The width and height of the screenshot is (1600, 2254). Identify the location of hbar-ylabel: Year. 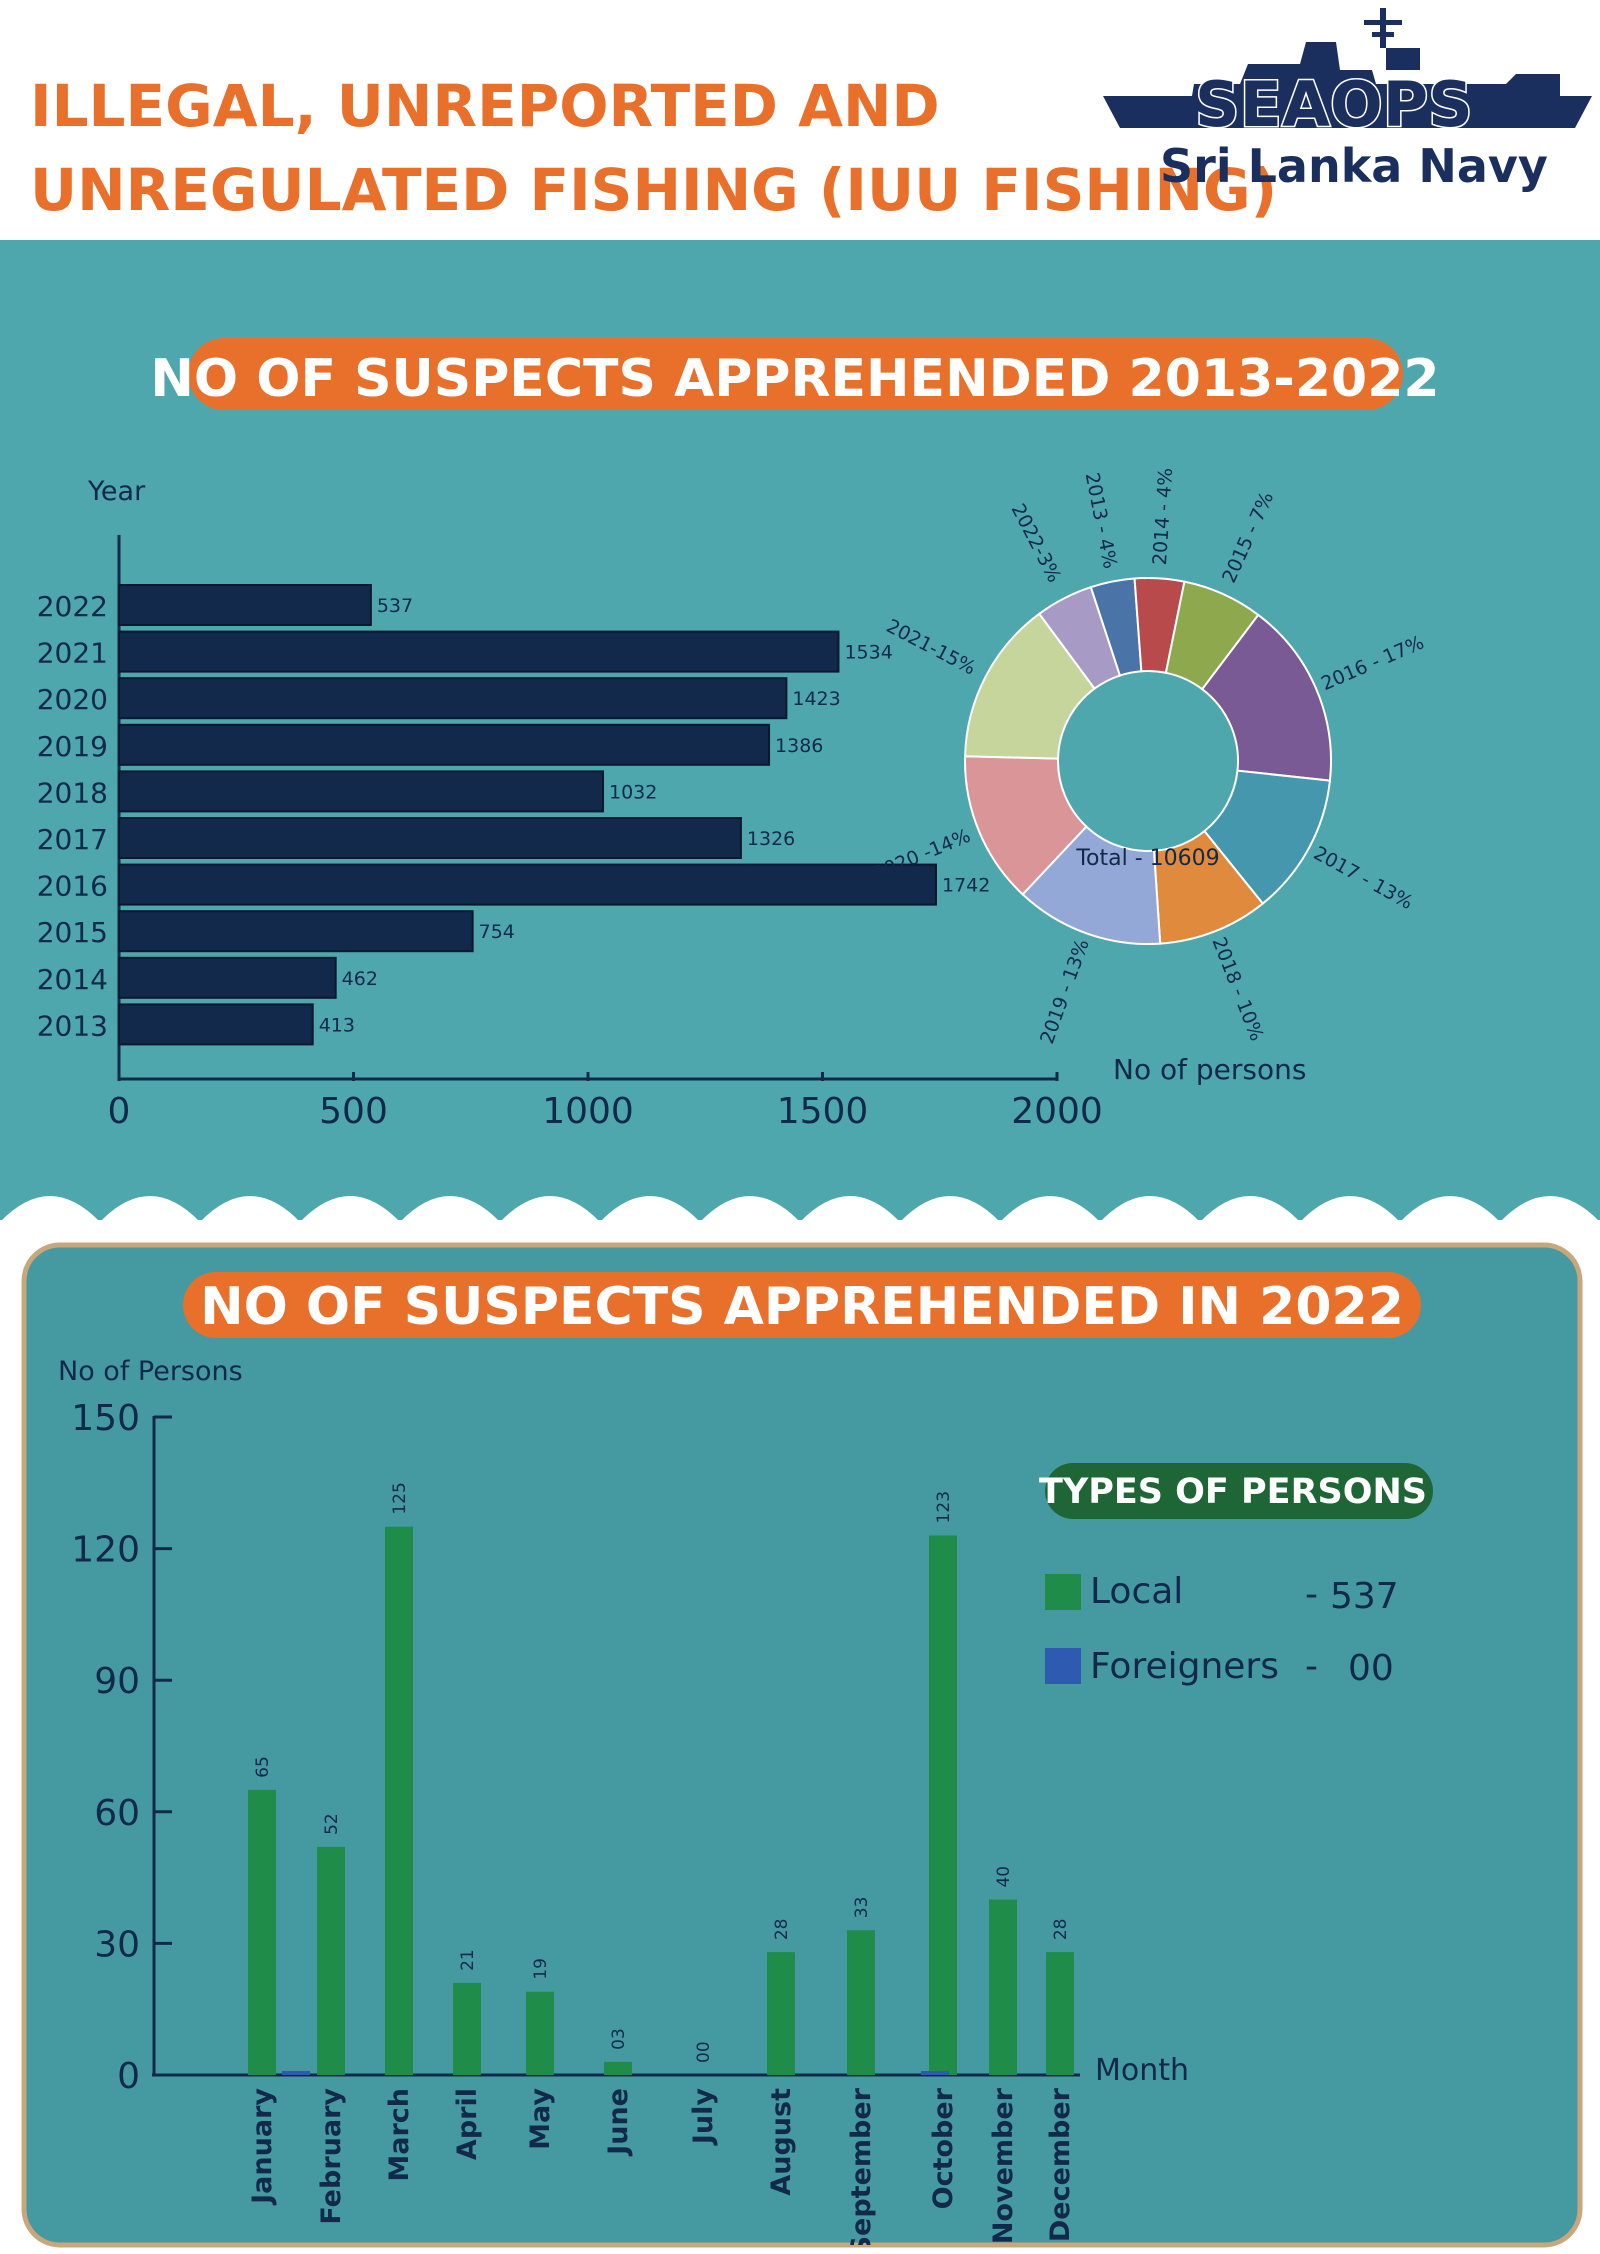
(116, 491).